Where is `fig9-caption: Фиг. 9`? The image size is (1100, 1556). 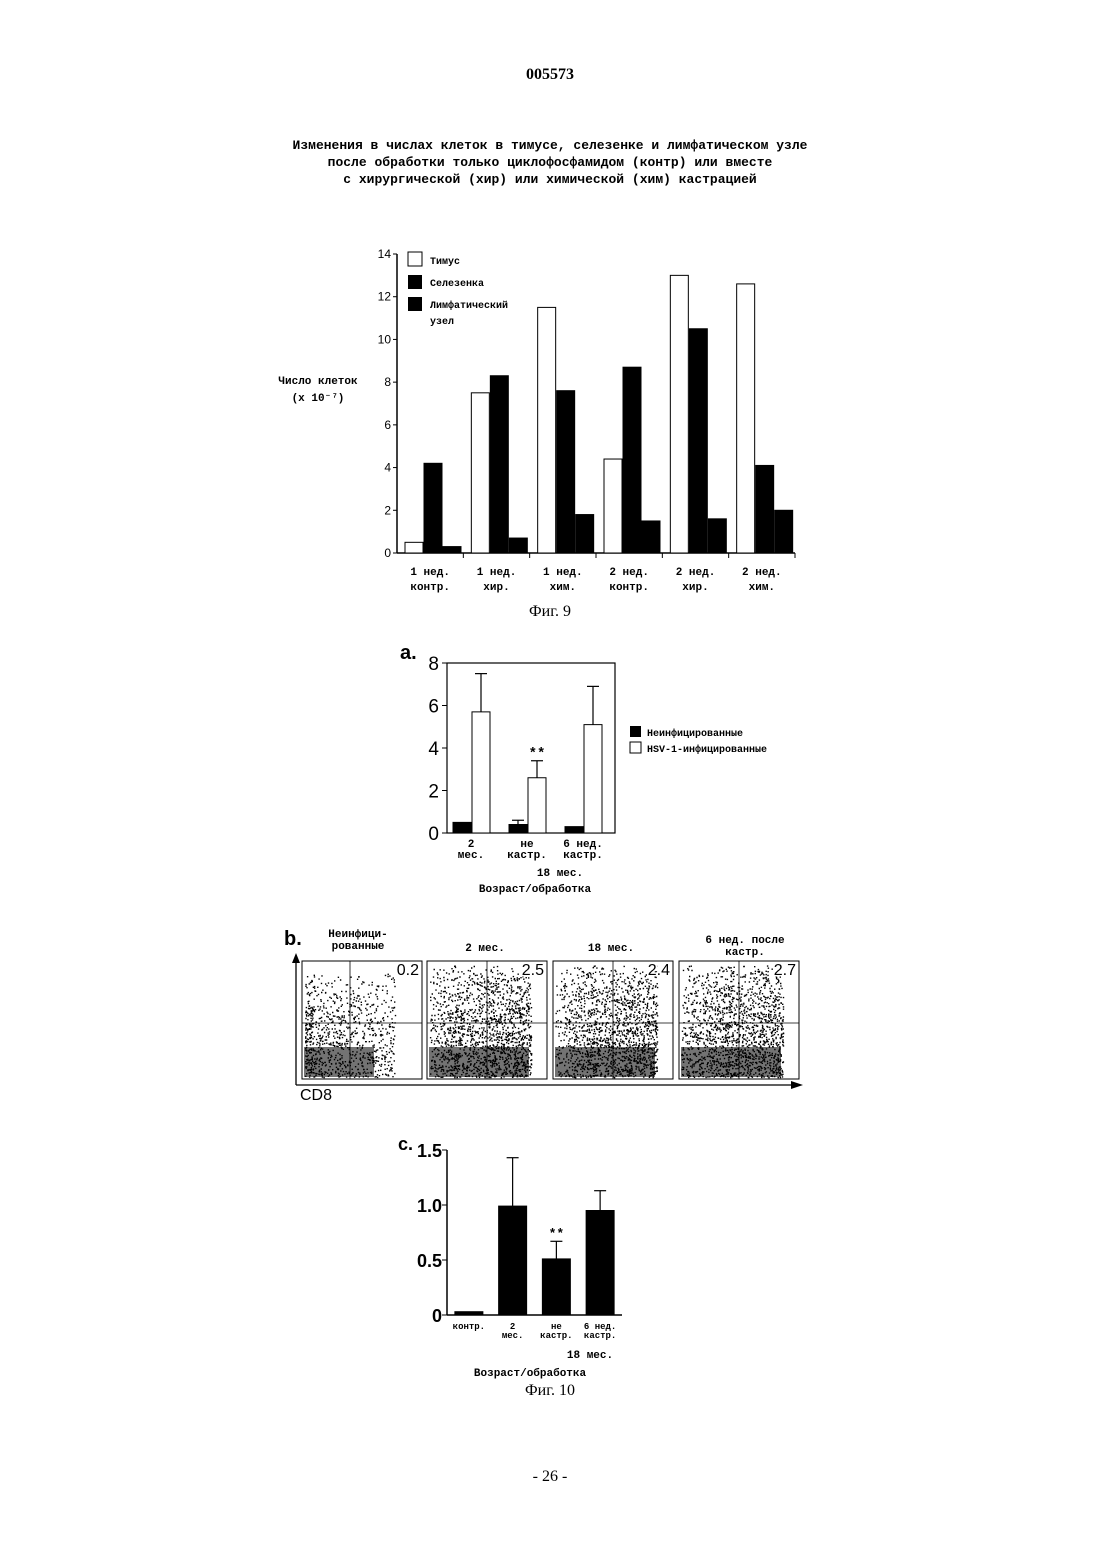 fig9-caption: Фиг. 9 is located at coordinates (550, 612).